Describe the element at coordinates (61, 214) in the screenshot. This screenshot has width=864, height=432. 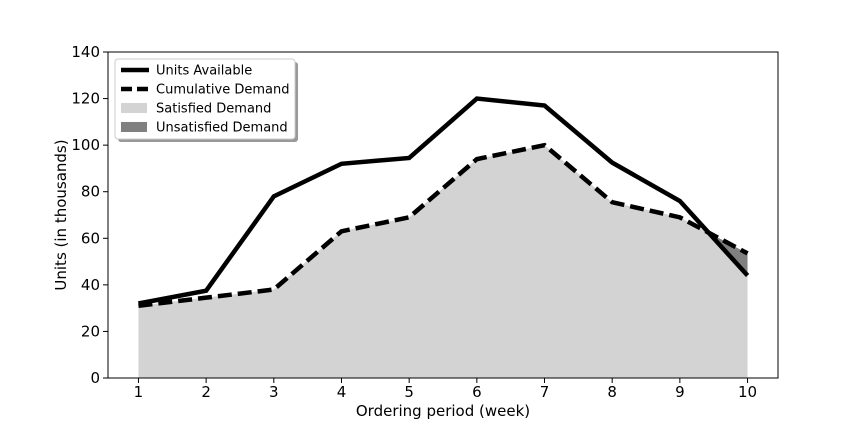
I see `y-axis-label: Units (in thousands)` at that location.